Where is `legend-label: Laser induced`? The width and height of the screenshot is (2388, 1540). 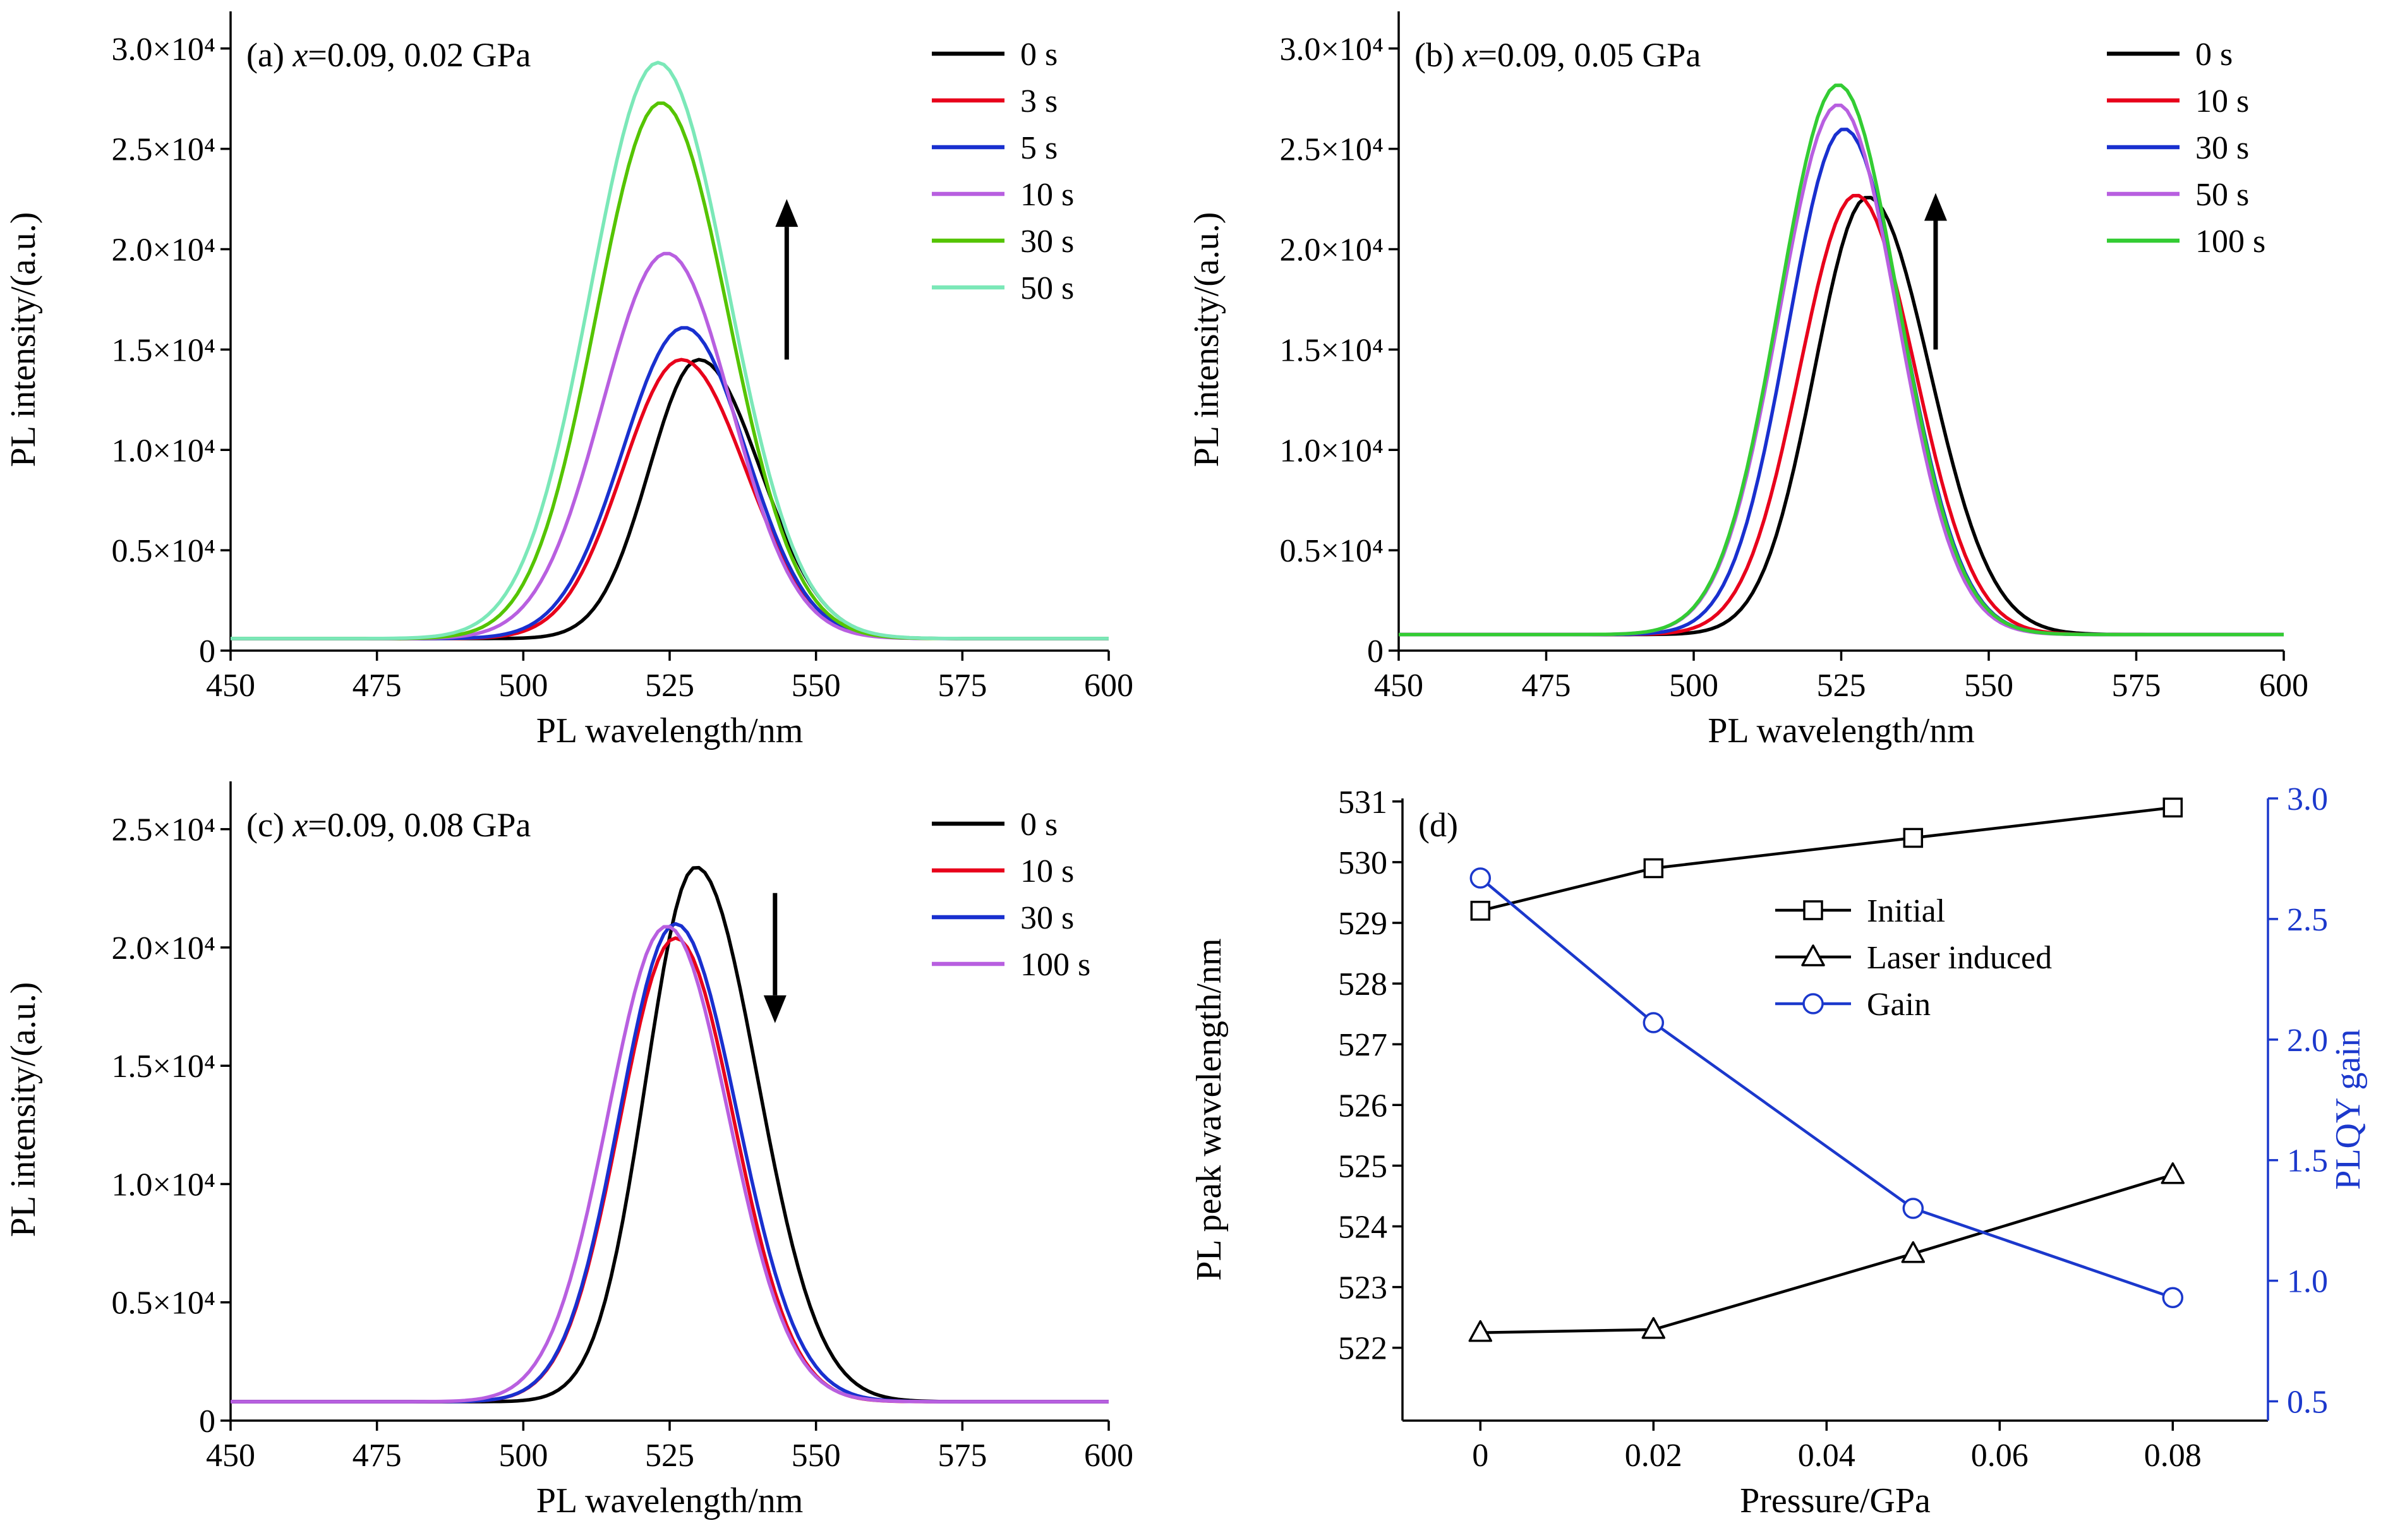
legend-label: Laser induced is located at coordinates (1959, 958).